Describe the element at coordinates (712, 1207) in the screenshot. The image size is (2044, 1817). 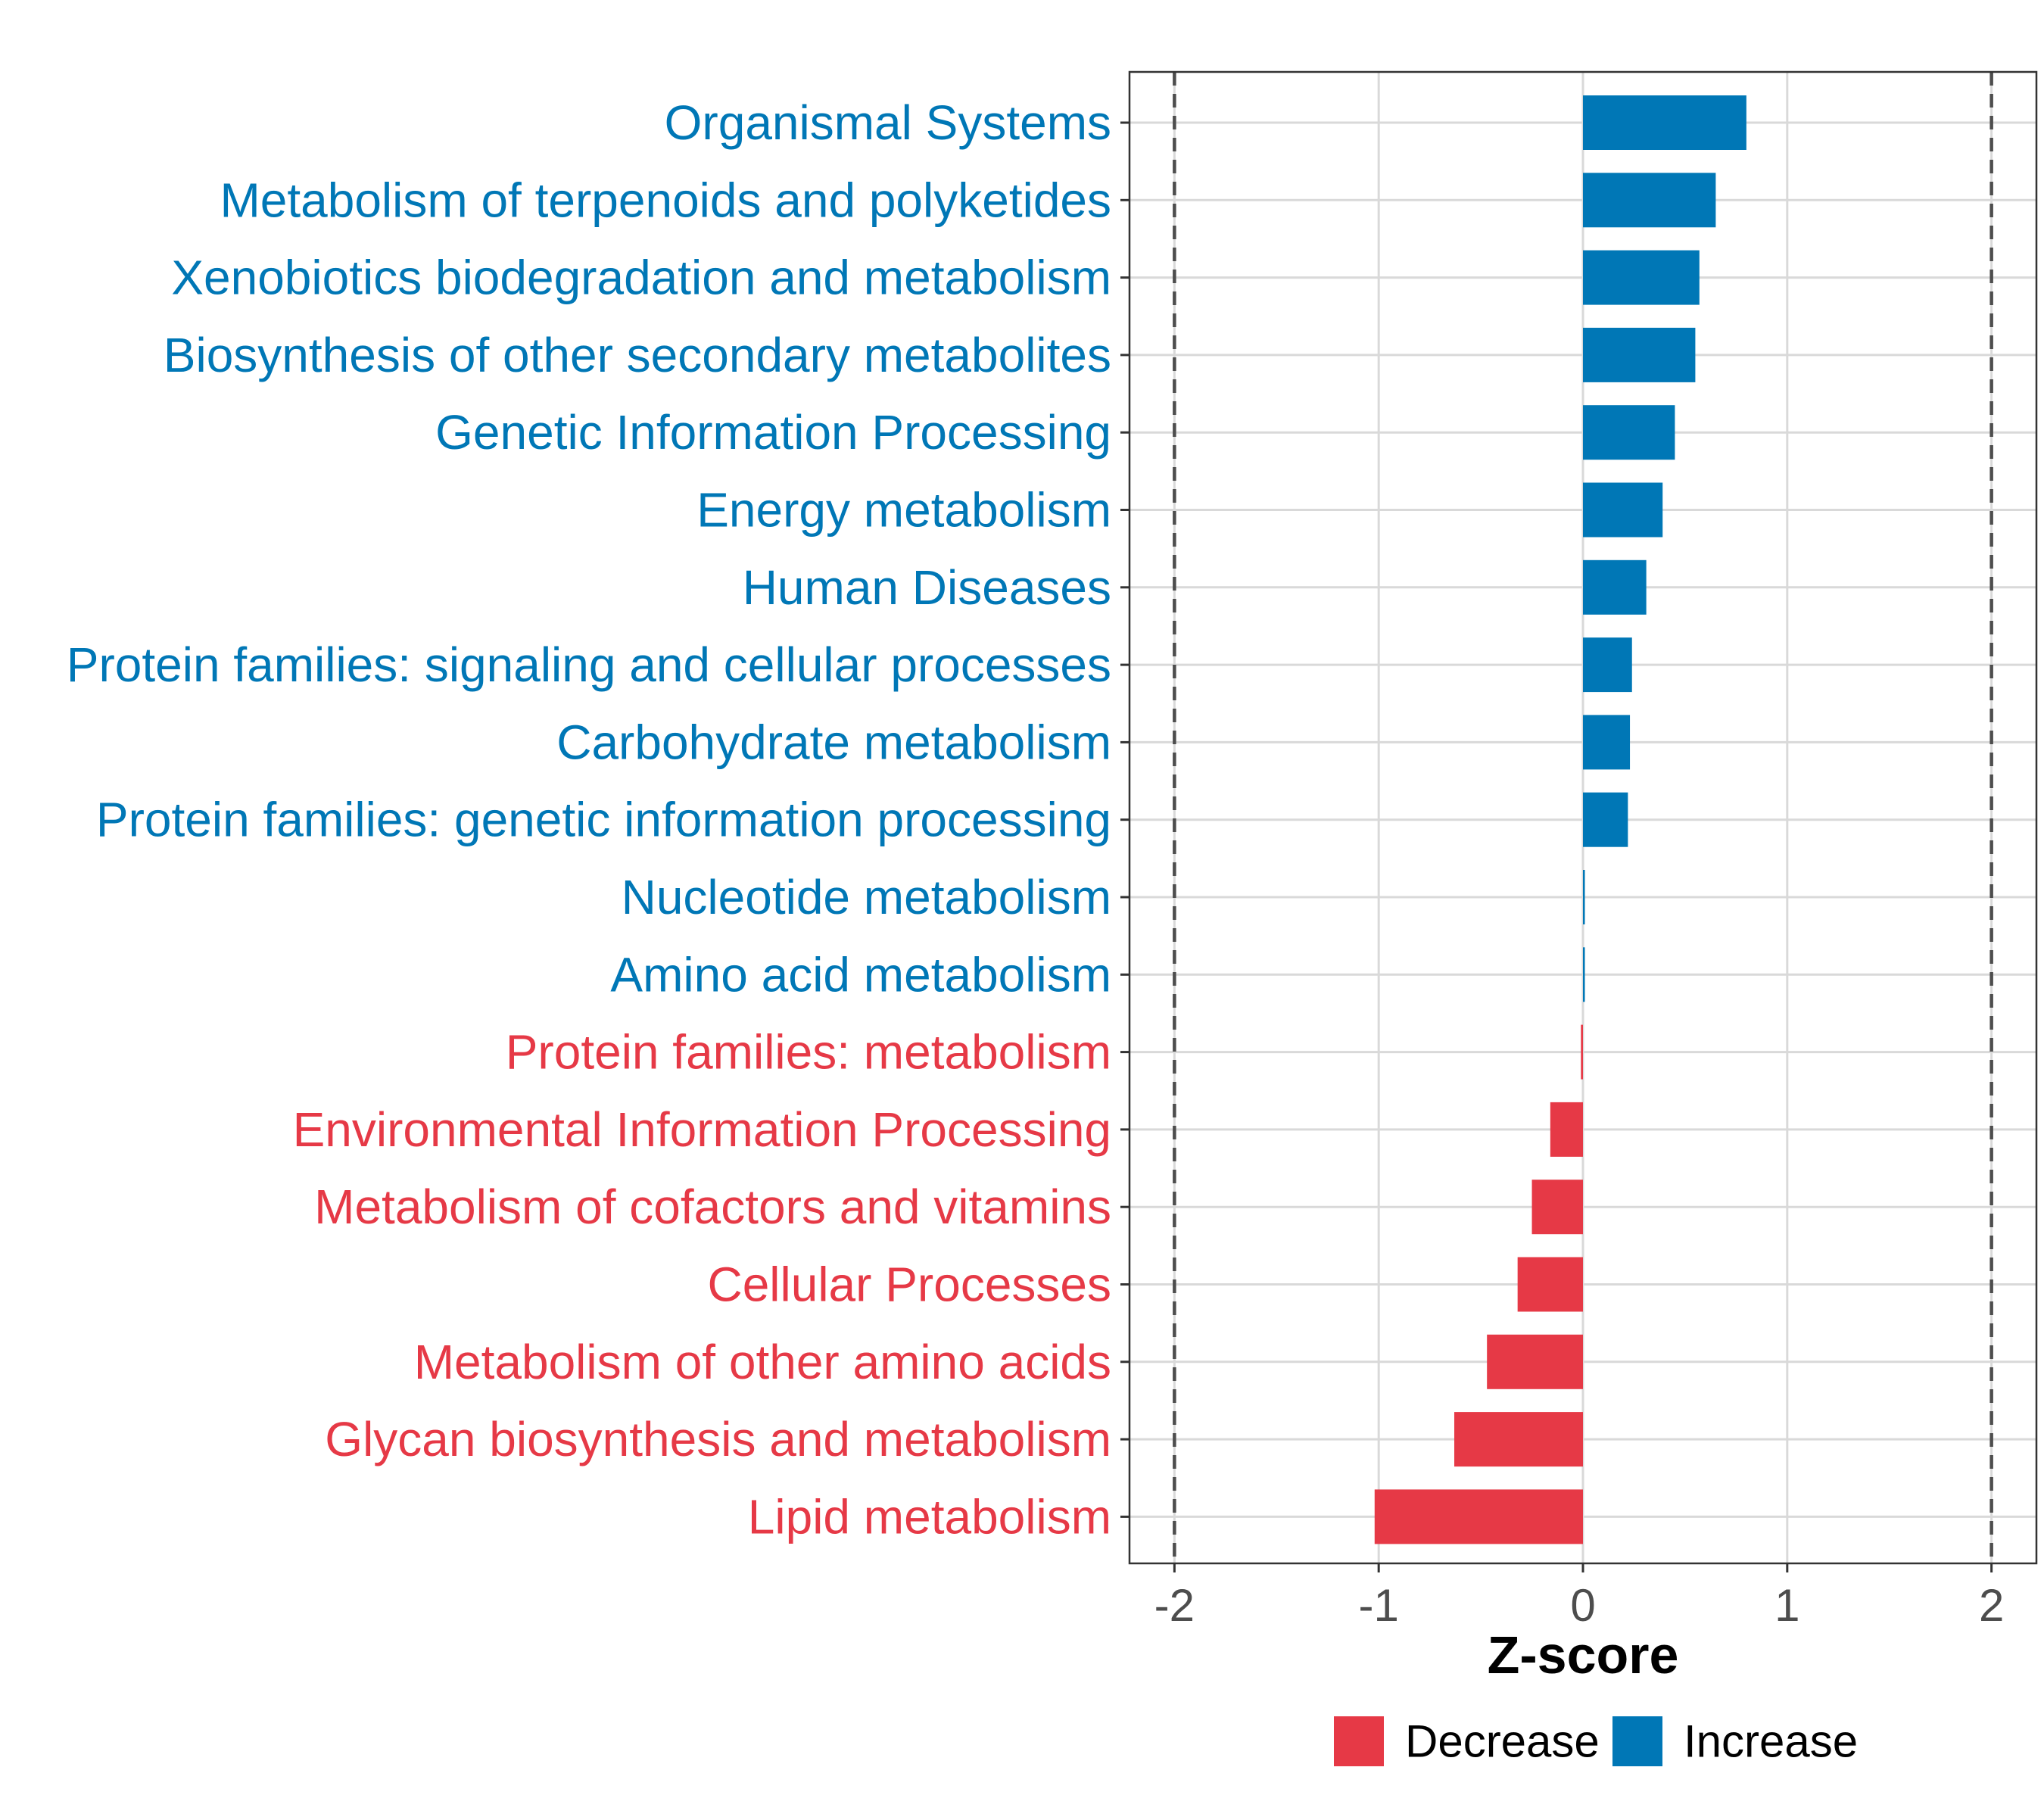
I see `category-label: Metabolism of cofactors and vitamins` at that location.